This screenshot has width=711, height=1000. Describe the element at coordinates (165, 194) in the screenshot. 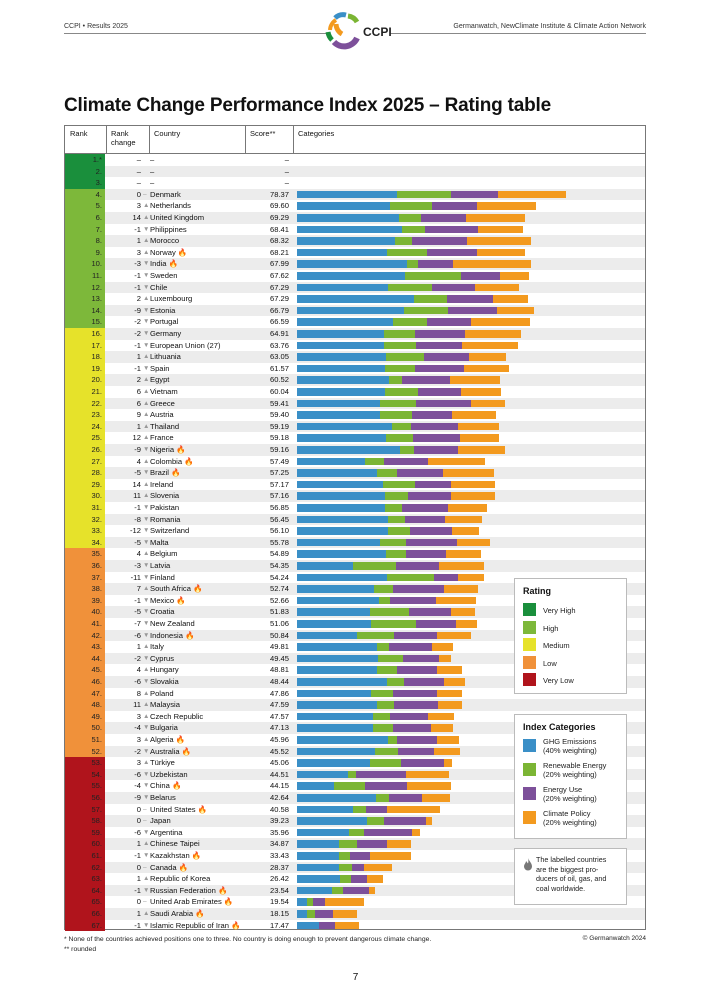

I see `country-cell: Denmark` at that location.